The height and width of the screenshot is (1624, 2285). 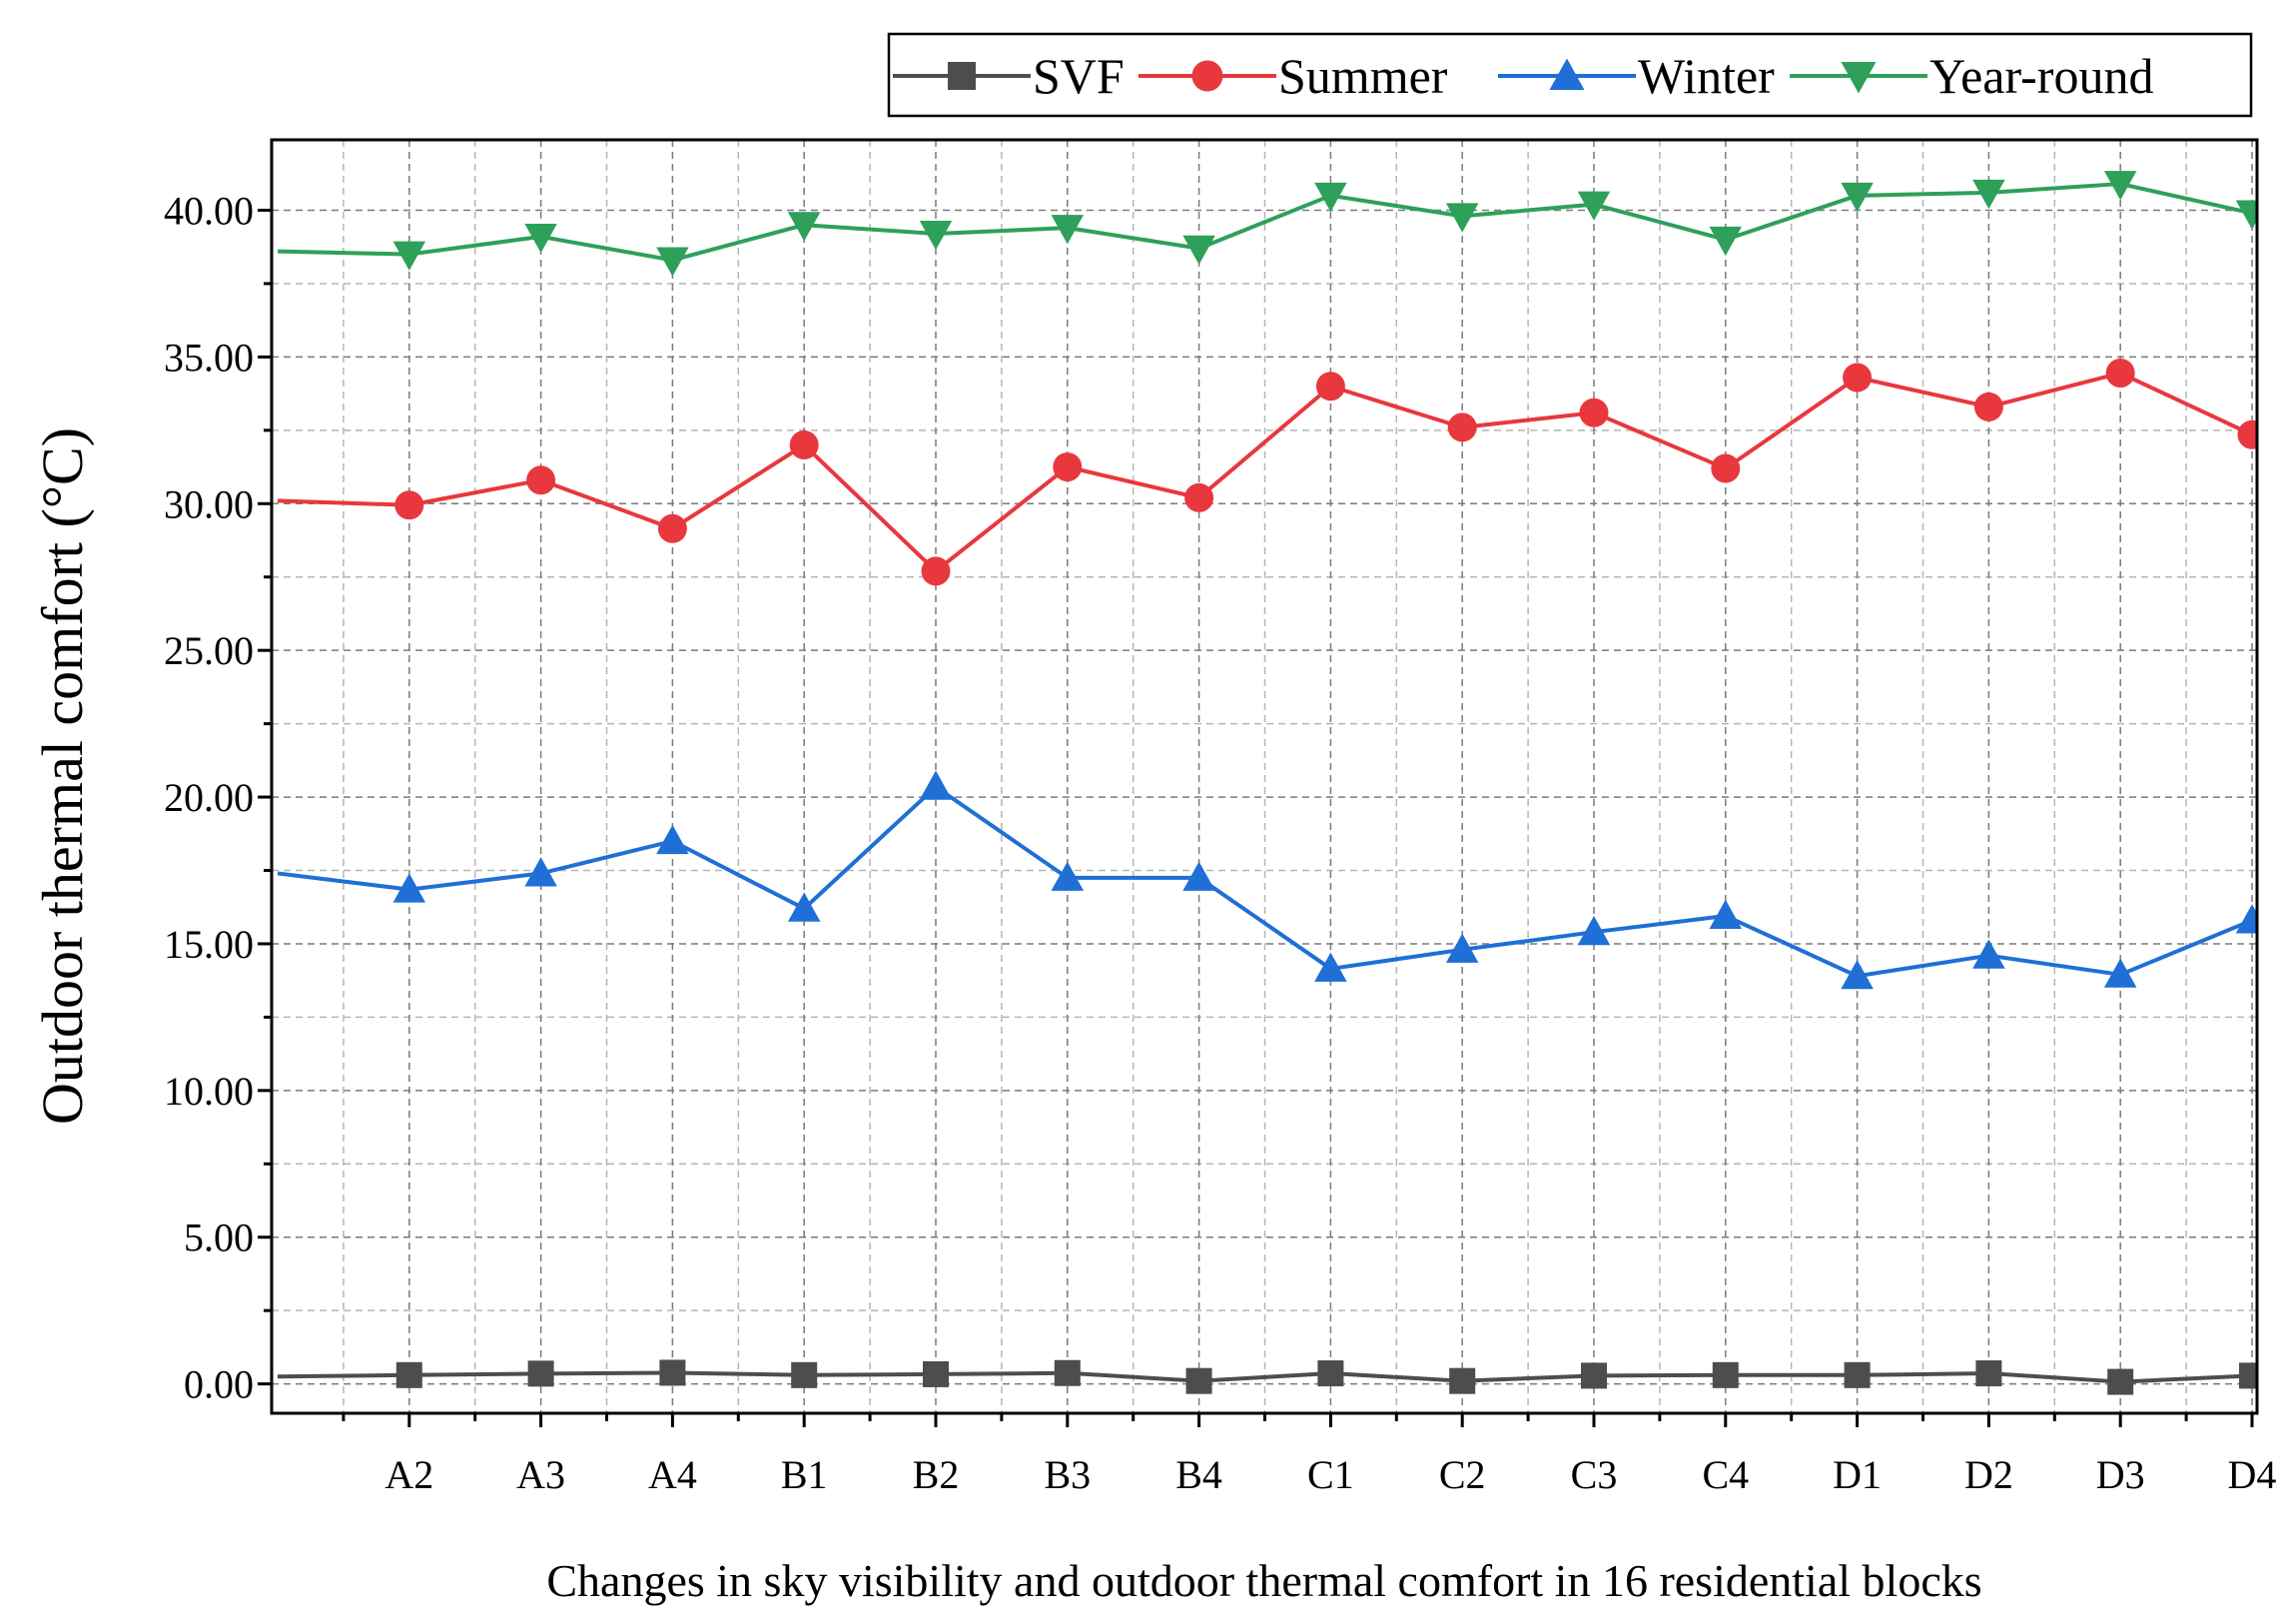 What do you see at coordinates (209, 503) in the screenshot?
I see `y-tick-label: 30.00` at bounding box center [209, 503].